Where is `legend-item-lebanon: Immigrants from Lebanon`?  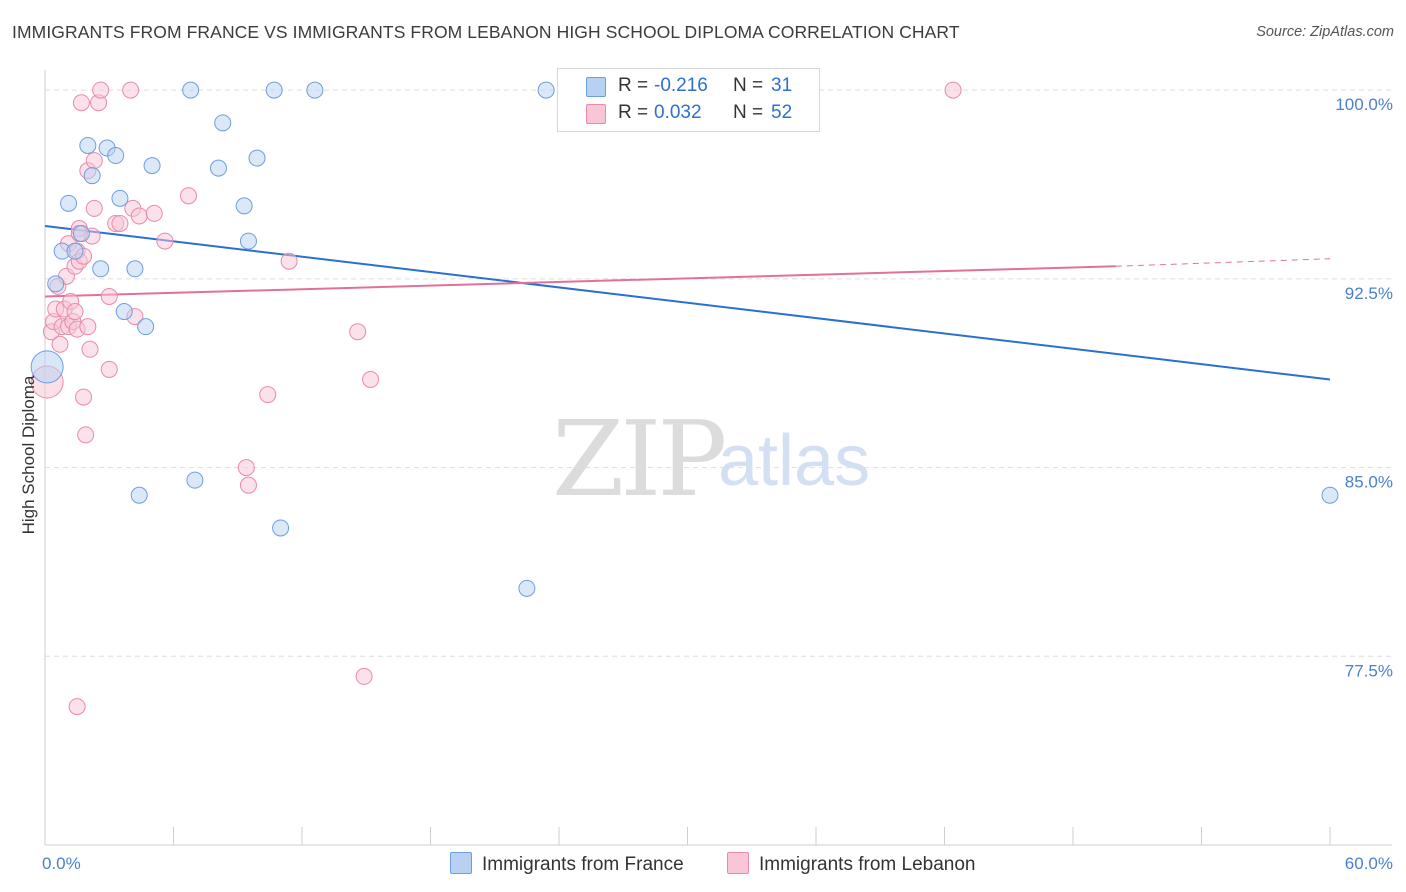
legend-item-lebanon: Immigrants from Lebanon is located at coordinates (851, 864).